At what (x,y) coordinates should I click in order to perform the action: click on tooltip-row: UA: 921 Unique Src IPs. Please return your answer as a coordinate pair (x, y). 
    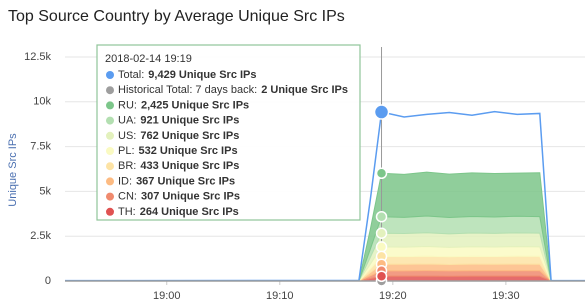
    Looking at the image, I should click on (178, 121).